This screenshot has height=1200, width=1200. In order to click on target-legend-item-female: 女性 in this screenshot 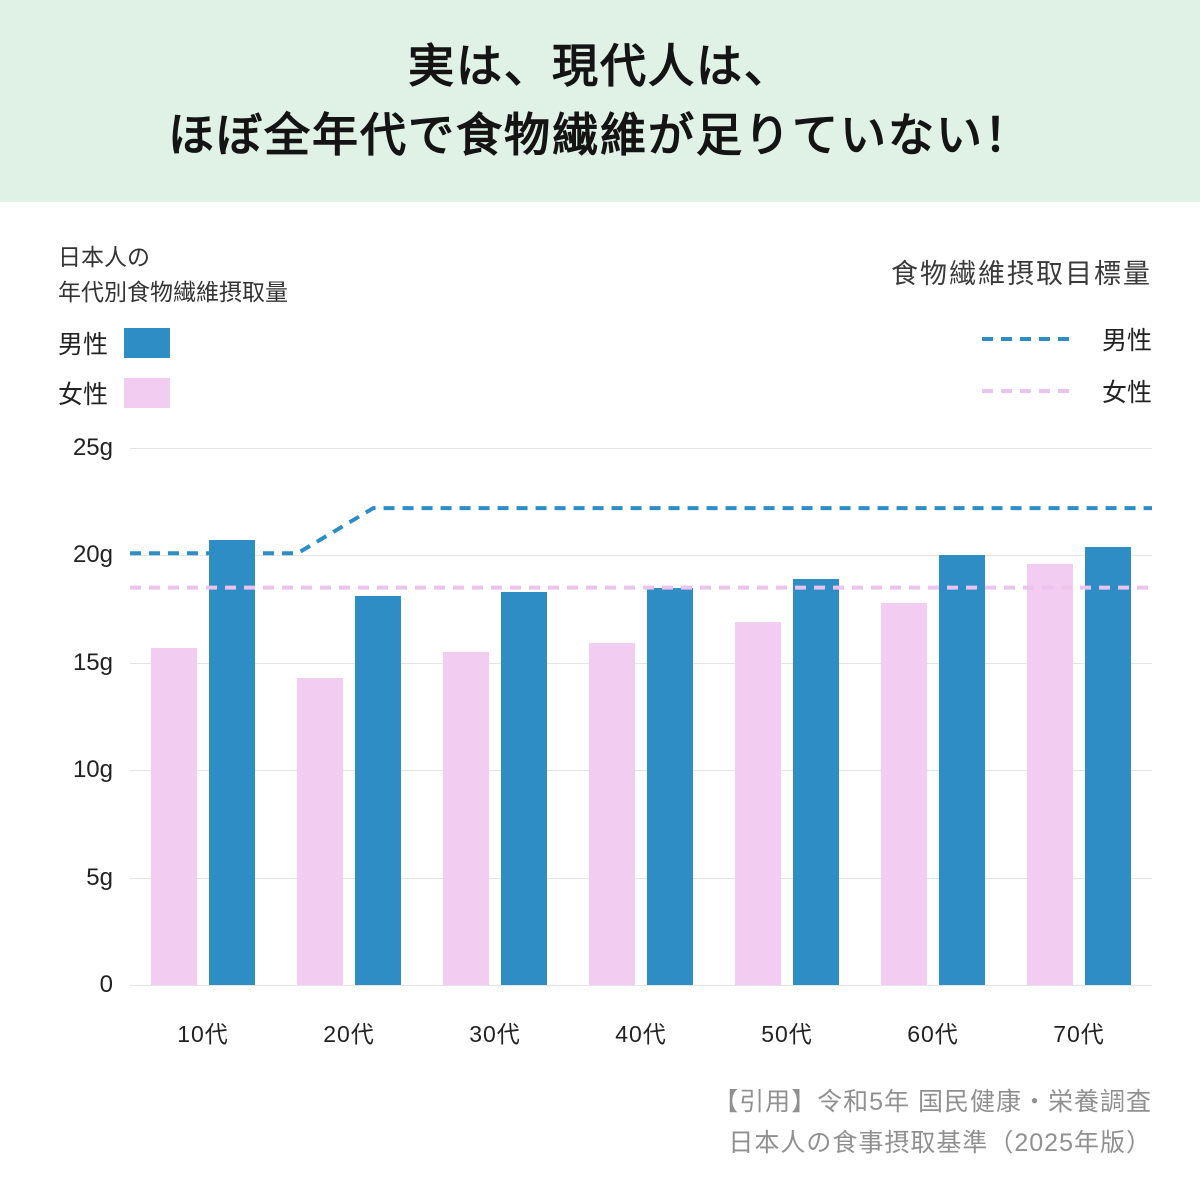, I will do `click(1021, 391)`.